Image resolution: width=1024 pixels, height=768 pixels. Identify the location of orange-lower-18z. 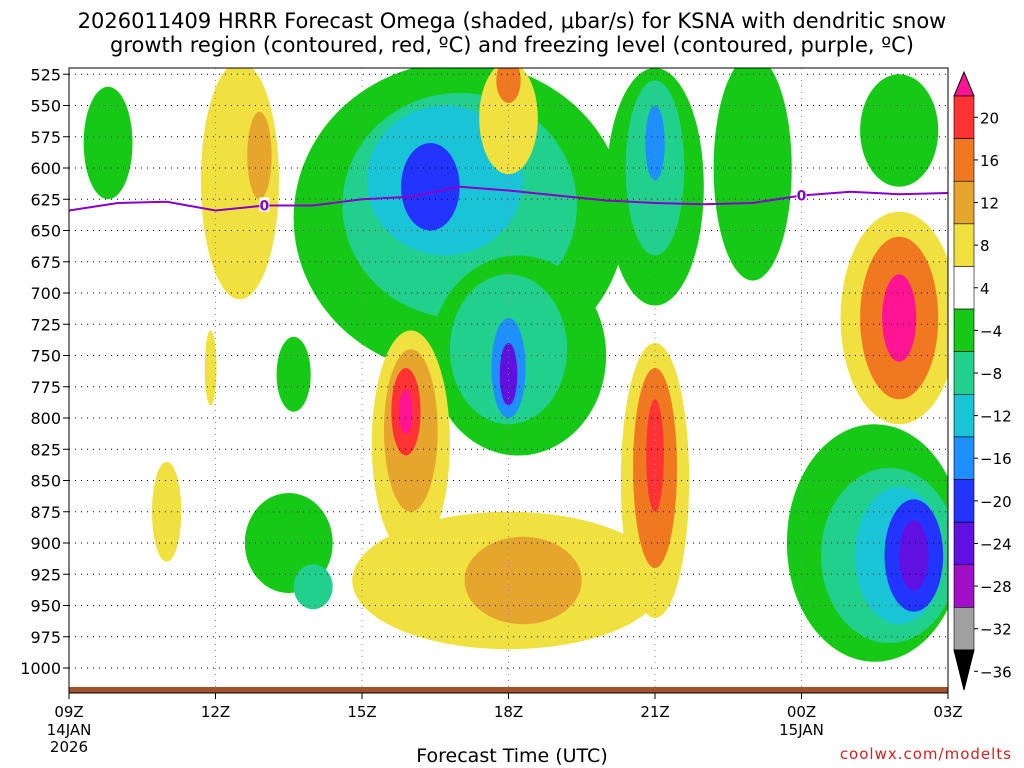
(523, 580).